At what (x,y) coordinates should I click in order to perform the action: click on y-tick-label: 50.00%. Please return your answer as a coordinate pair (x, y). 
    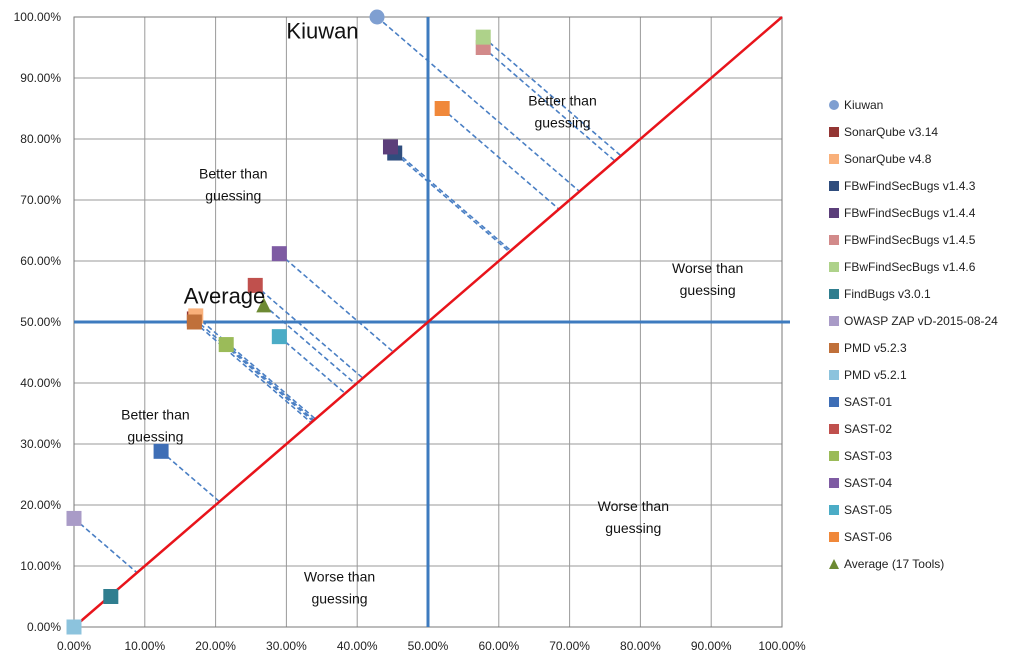
    Looking at the image, I should click on (40, 322).